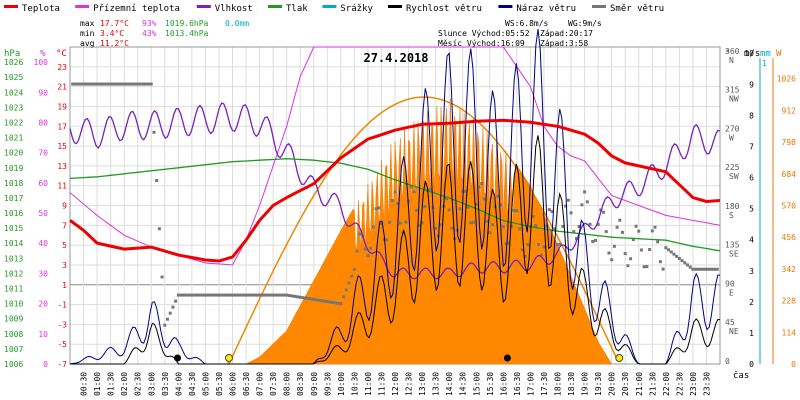 The image size is (800, 400). What do you see at coordinates (706, 384) in the screenshot?
I see `time-tick-label: 23:30` at bounding box center [706, 384].